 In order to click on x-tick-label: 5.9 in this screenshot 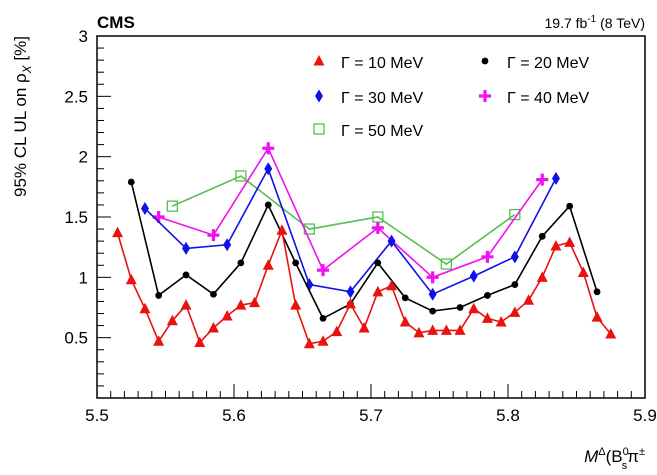, I will do `click(645, 415)`.